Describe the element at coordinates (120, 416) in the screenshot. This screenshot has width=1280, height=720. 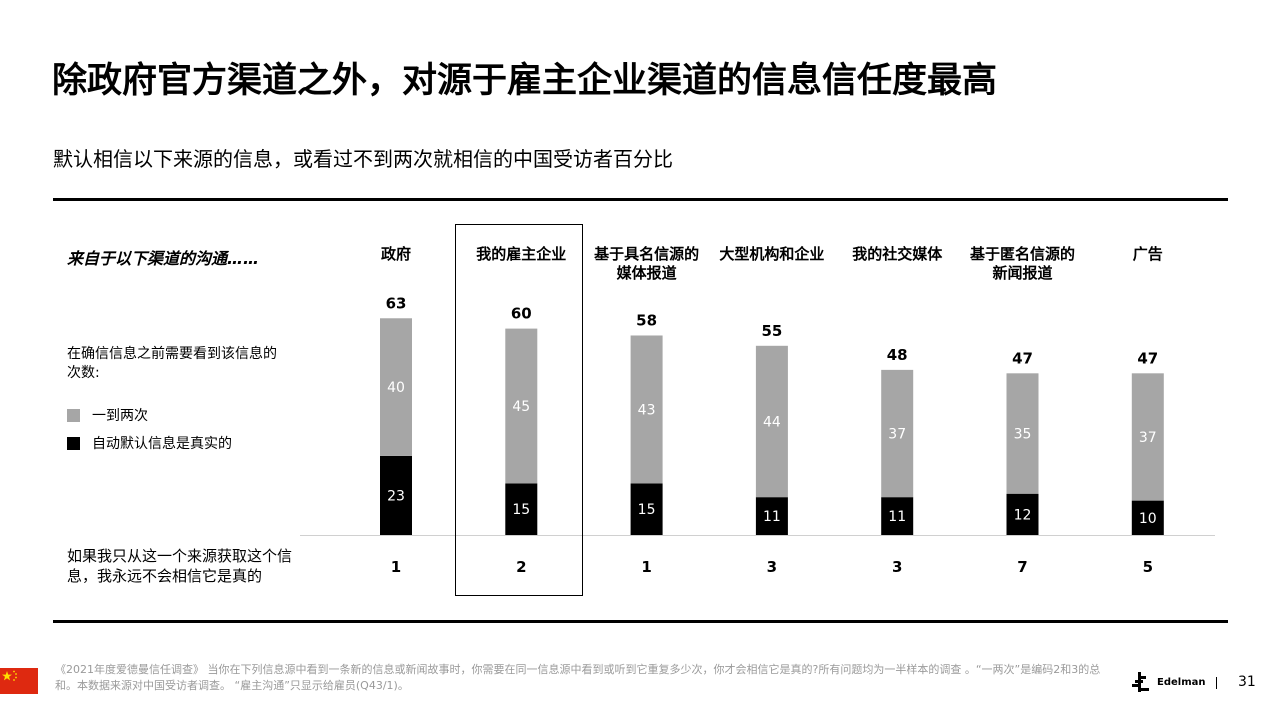
I see `legend-label: 一到两次` at that location.